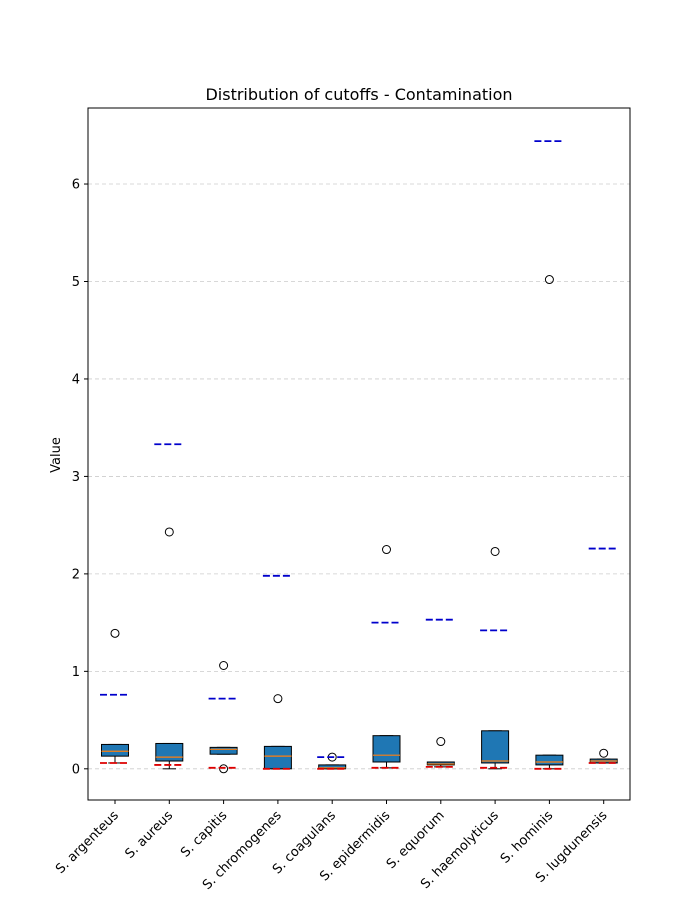 This screenshot has width=700, height=900. What do you see at coordinates (76, 185) in the screenshot?
I see `y-tick-label: 6` at bounding box center [76, 185].